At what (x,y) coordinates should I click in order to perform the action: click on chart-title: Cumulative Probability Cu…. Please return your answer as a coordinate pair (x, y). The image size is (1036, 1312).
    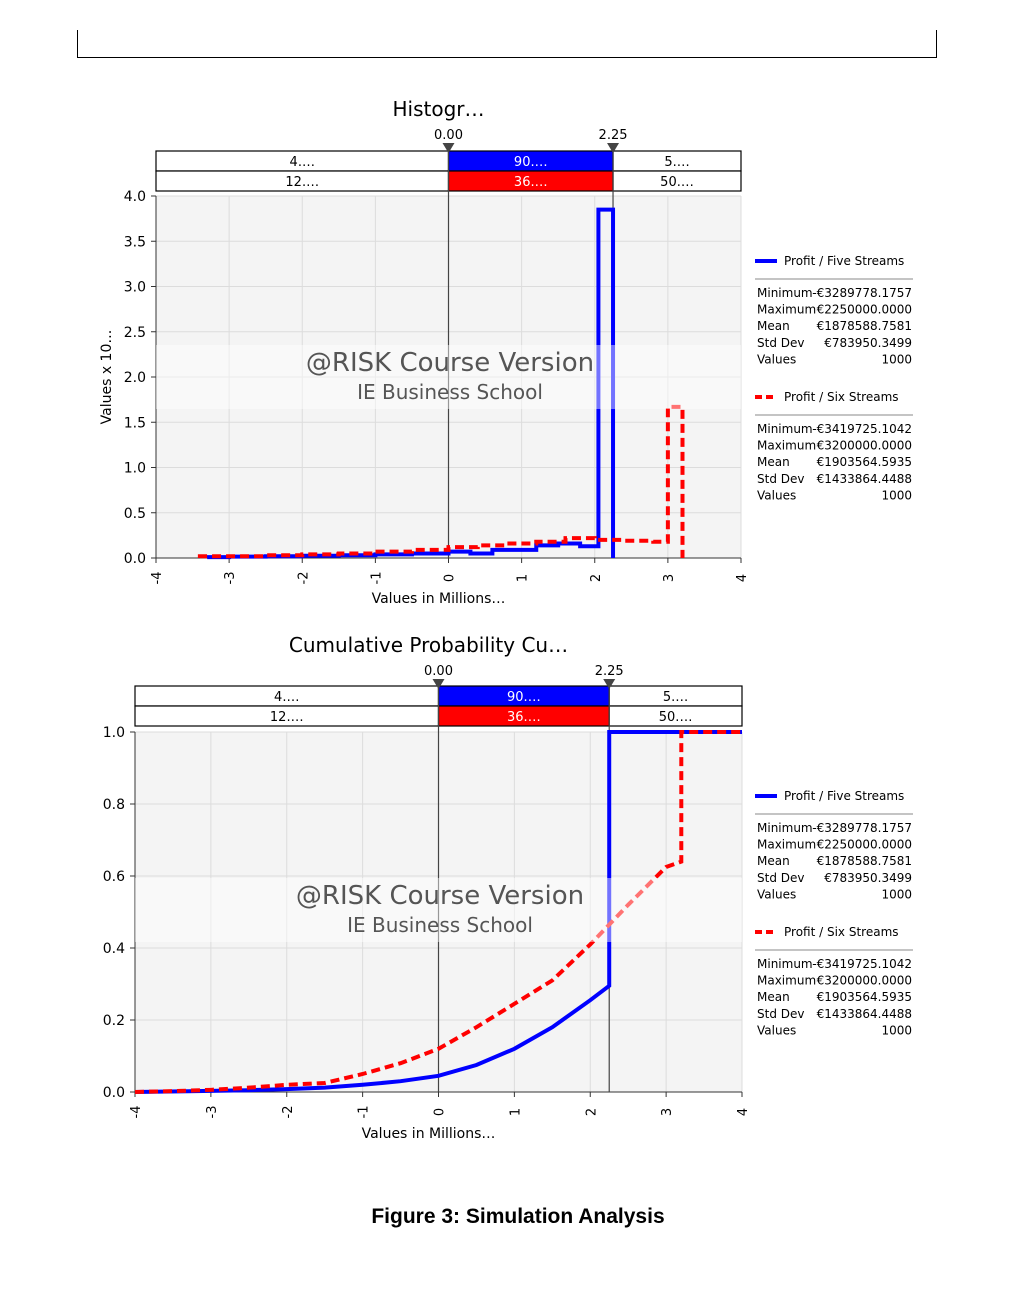
    Looking at the image, I should click on (428, 645).